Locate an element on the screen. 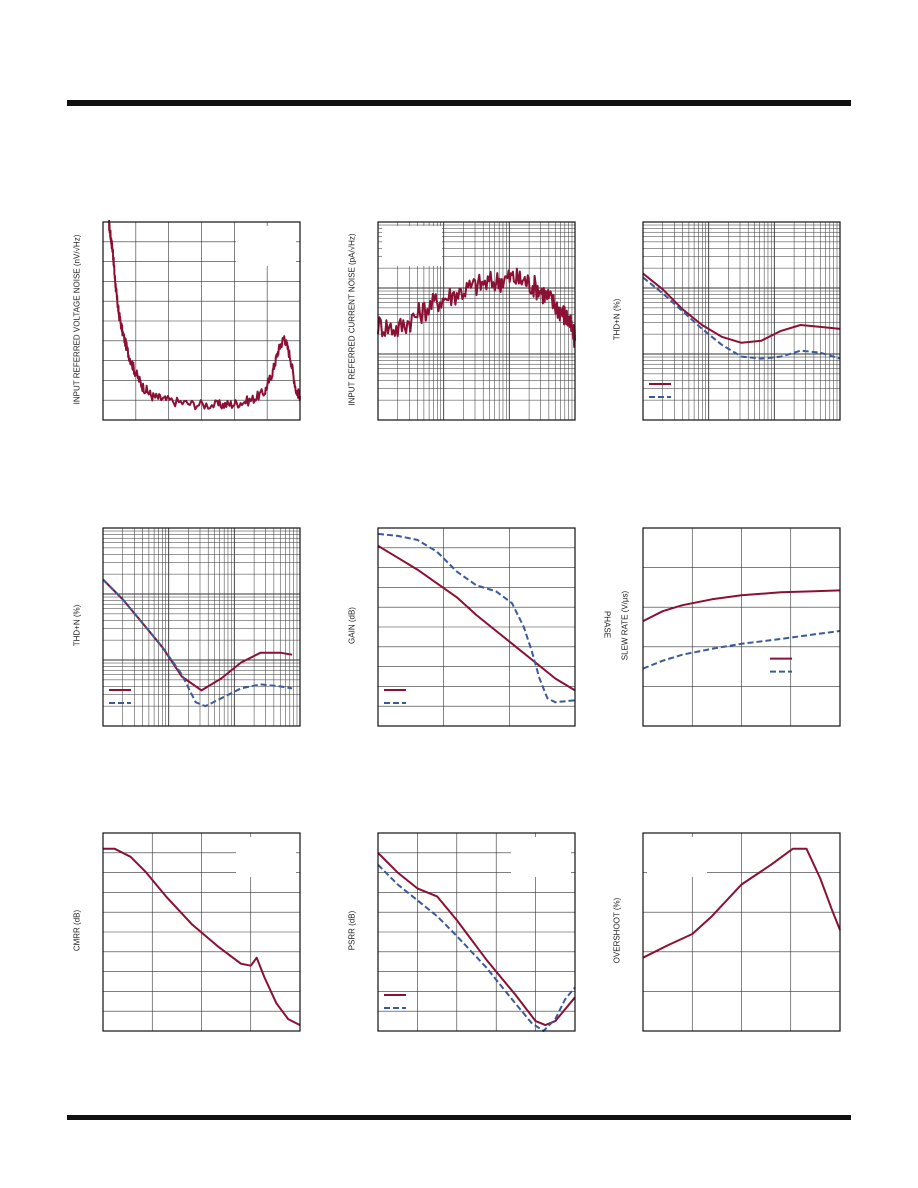  footer-rule is located at coordinates (459, 1117).